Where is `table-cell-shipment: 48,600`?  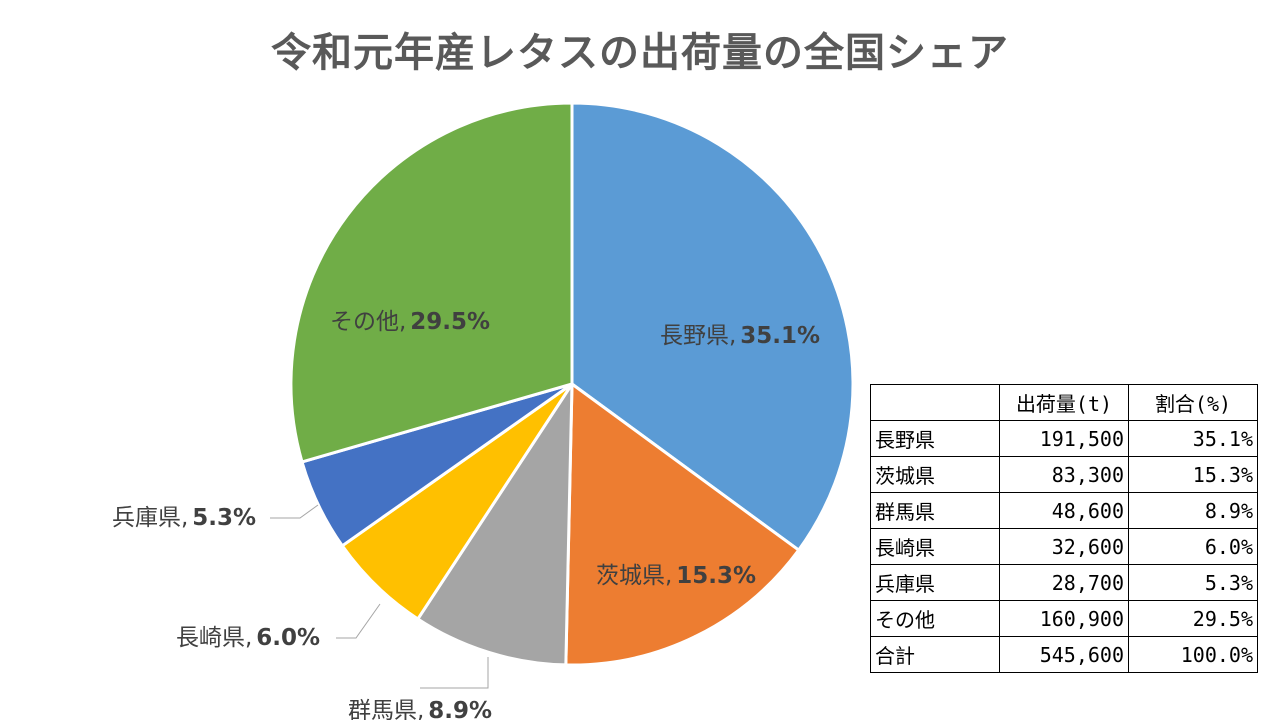 table-cell-shipment: 48,600 is located at coordinates (1064, 510).